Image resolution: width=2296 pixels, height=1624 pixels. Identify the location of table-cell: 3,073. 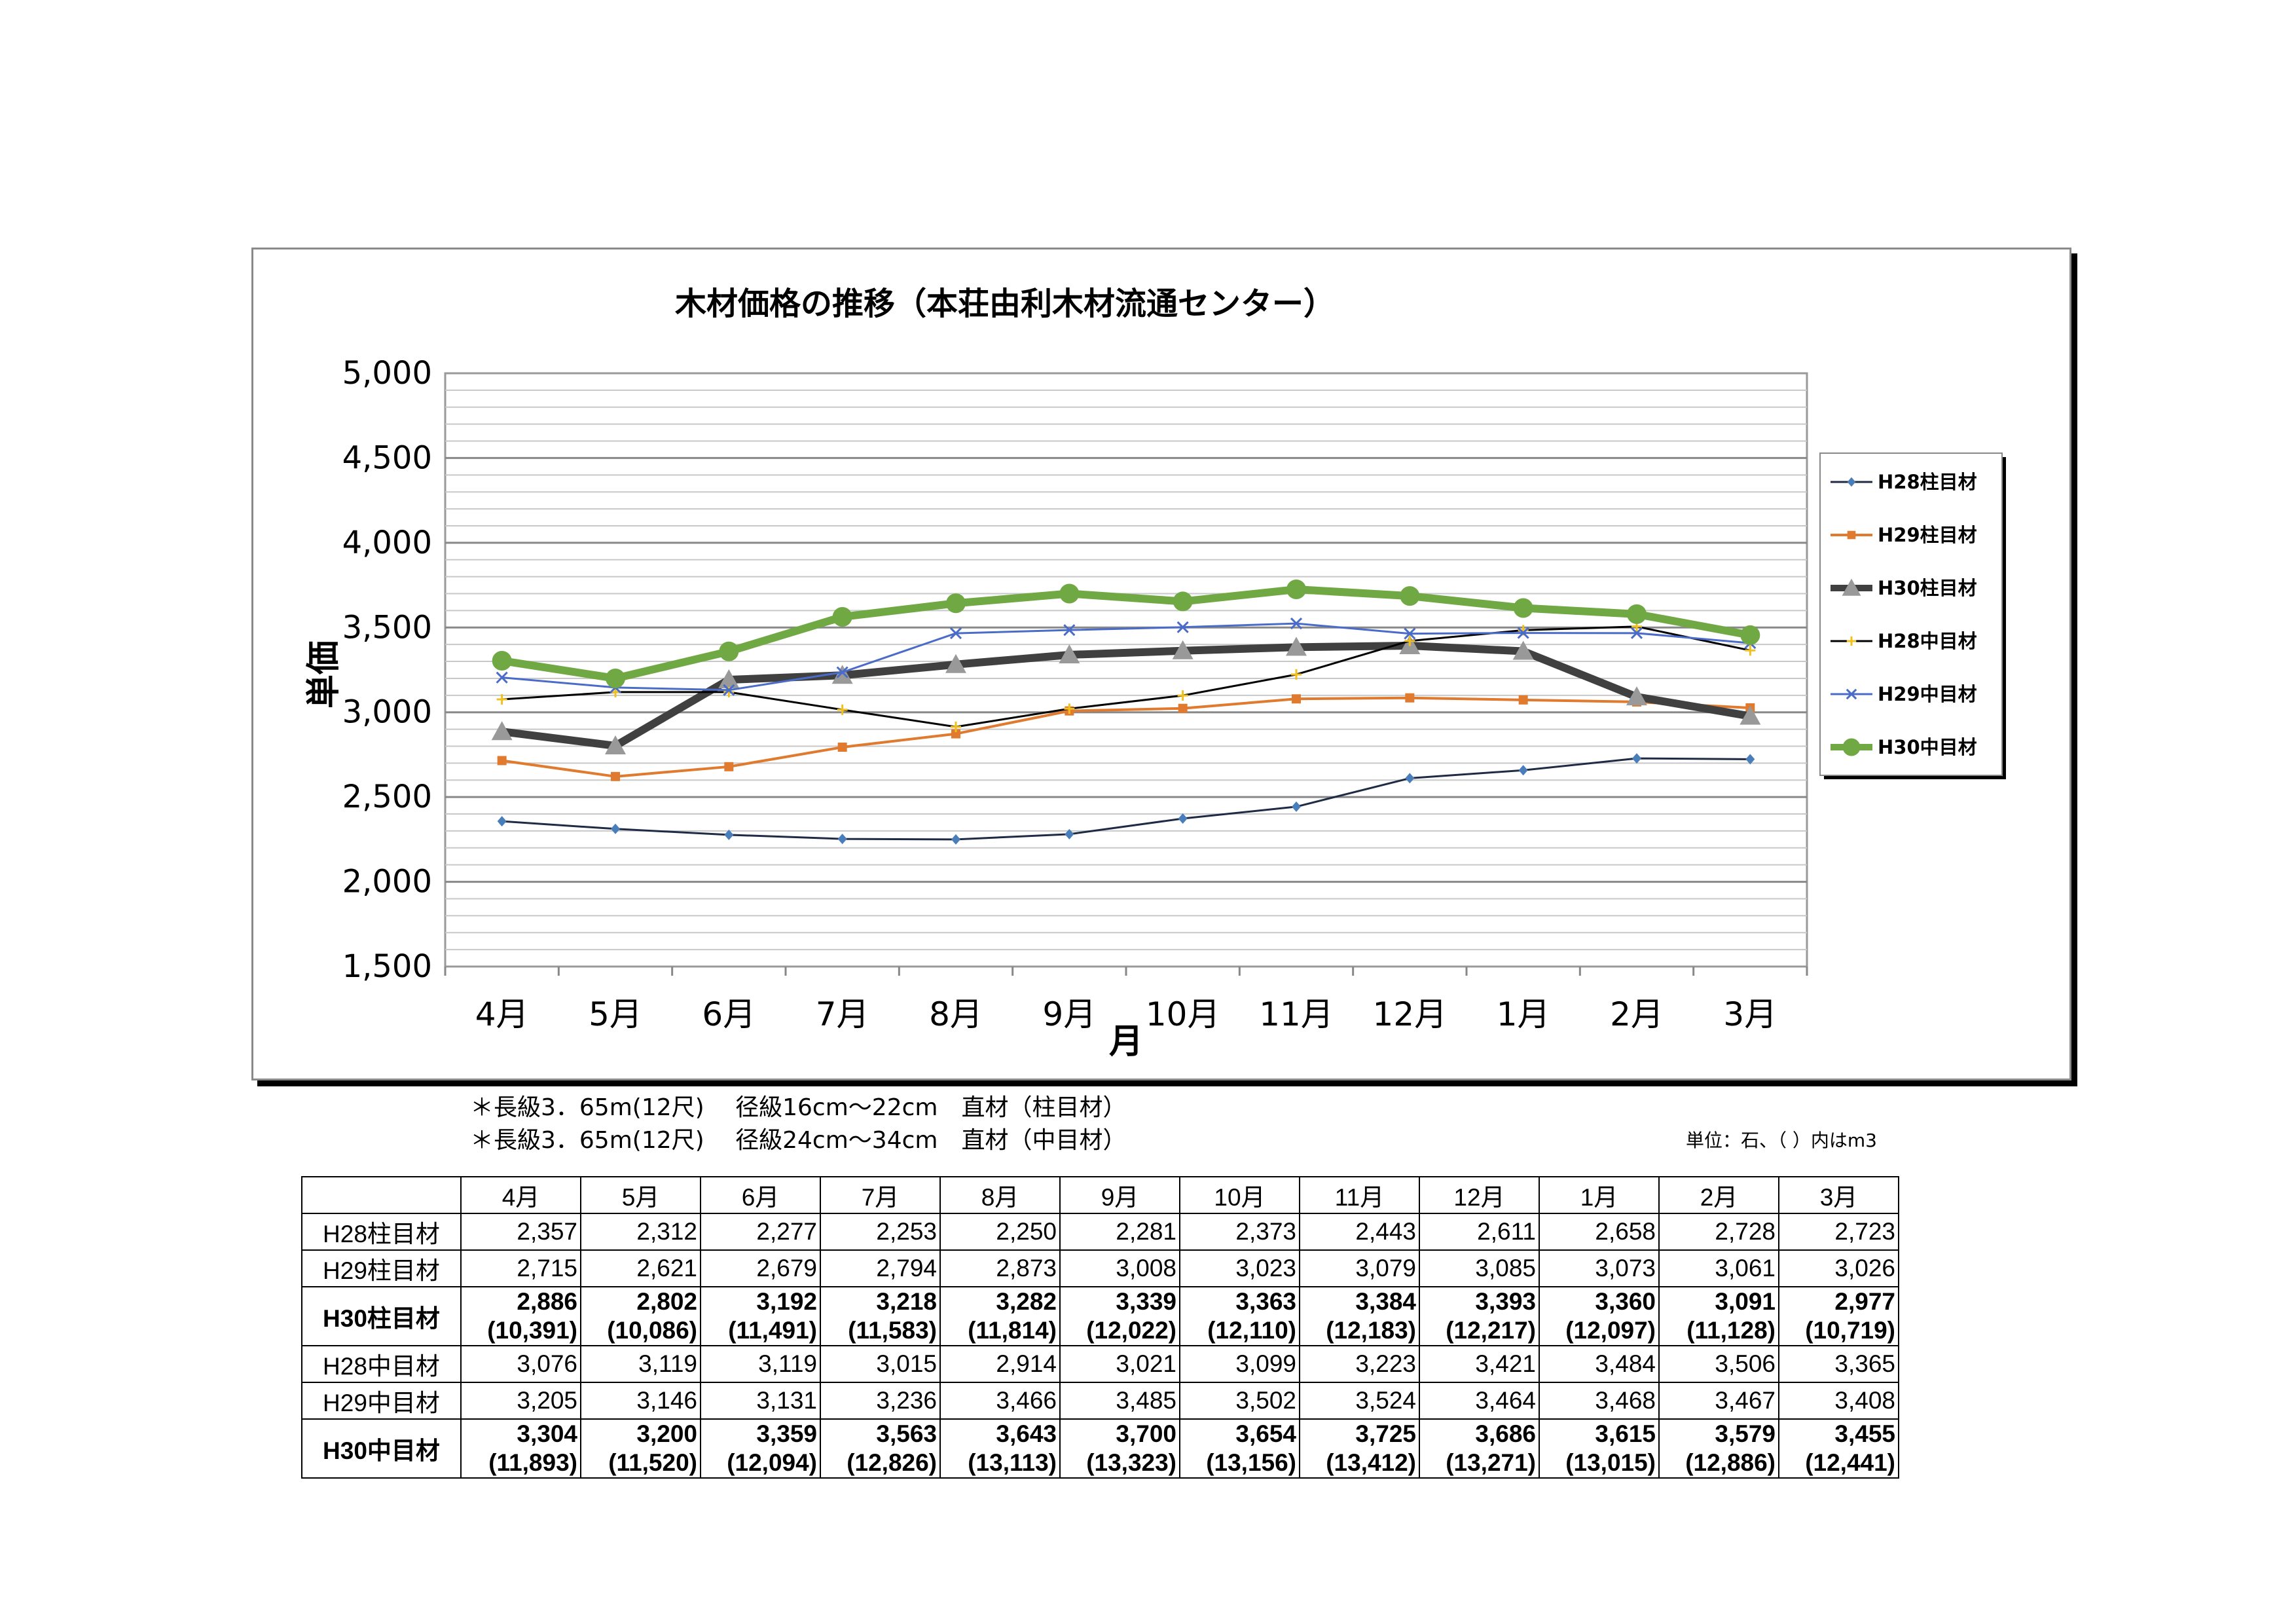
(1599, 1268).